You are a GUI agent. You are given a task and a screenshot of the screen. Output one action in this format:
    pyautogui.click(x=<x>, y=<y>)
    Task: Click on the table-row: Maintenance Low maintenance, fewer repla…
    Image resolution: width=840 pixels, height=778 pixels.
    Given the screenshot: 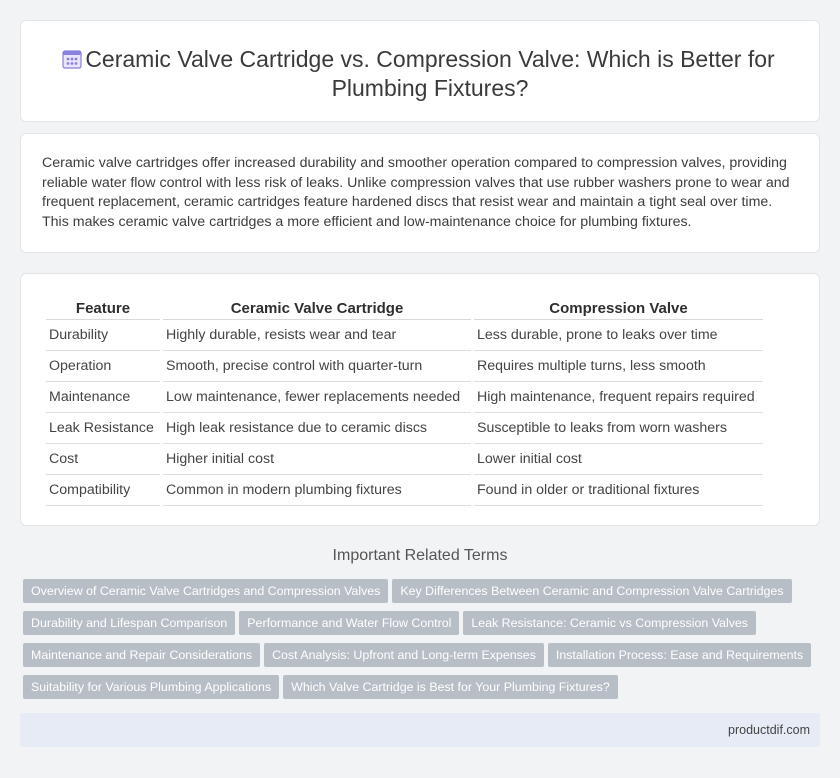 What is the action you would take?
    pyautogui.click(x=404, y=397)
    